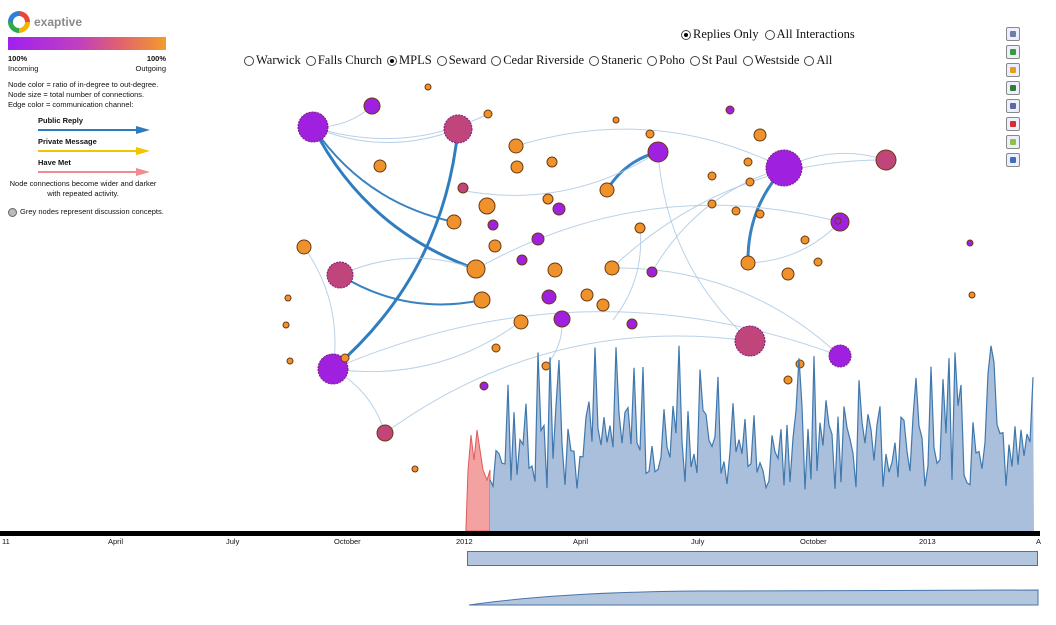 Image resolution: width=1056 pixels, height=625 pixels. What do you see at coordinates (478, 480) in the screenshot?
I see `timeline-selection-highlight` at bounding box center [478, 480].